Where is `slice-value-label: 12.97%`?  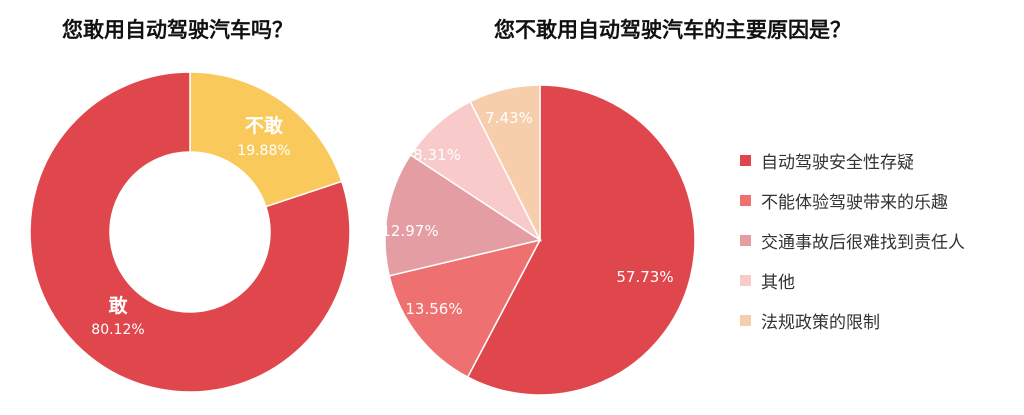
slice-value-label: 12.97% is located at coordinates (409, 231).